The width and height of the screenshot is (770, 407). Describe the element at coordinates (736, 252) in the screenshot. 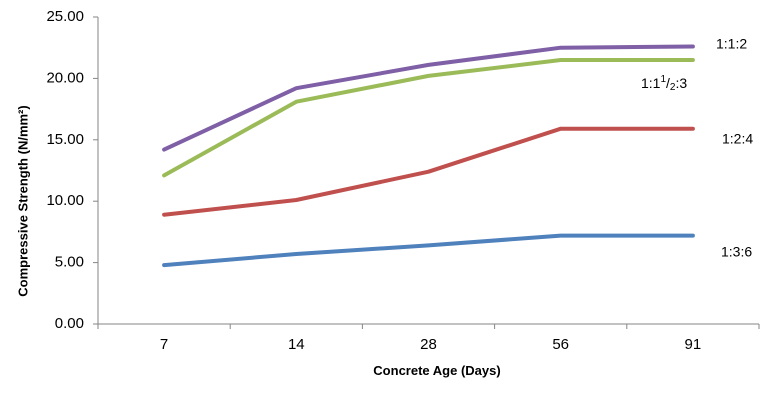

I see `series-label: 1:3:6` at that location.